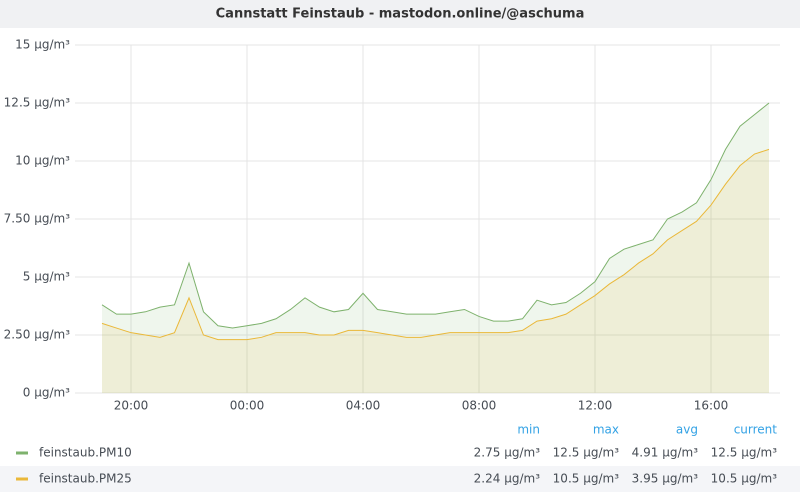  I want to click on x-tick-label: 16:00, so click(711, 406).